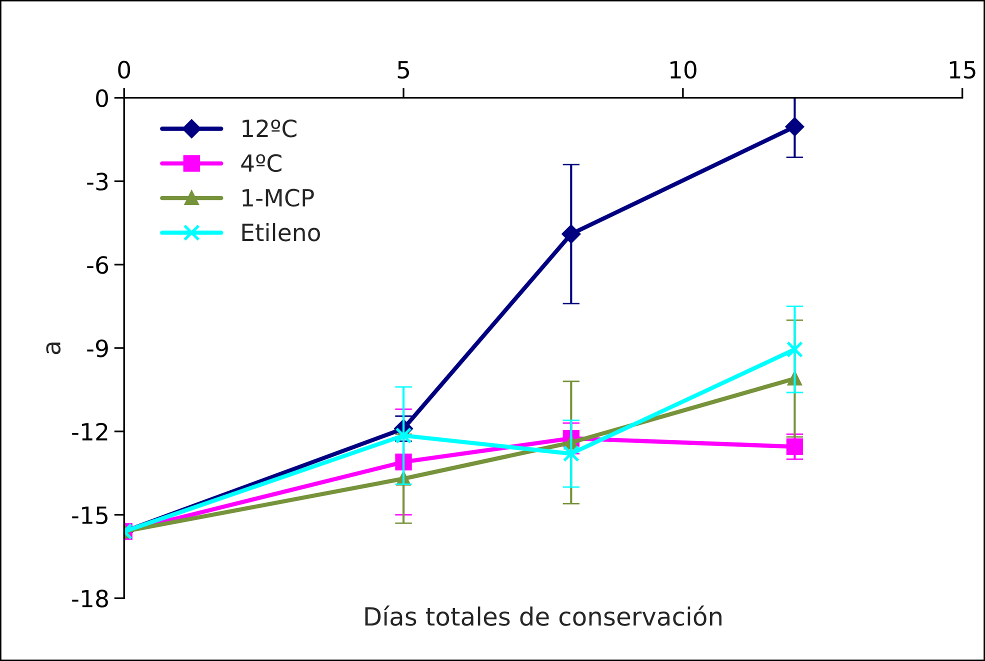 The width and height of the screenshot is (985, 661). Describe the element at coordinates (278, 197) in the screenshot. I see `legend-label: 1-MCP` at that location.